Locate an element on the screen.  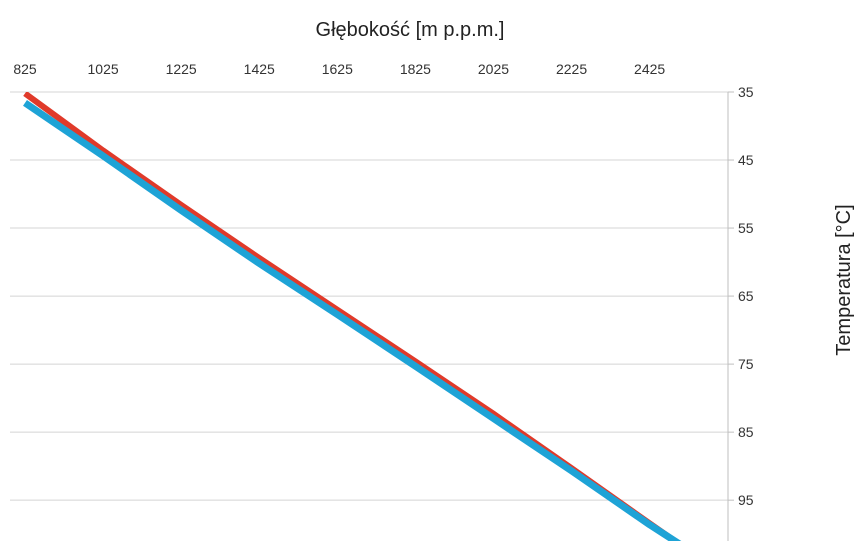
y-tick-labels: 35 45 55 65 75 85 95 is located at coordinates (746, 296).